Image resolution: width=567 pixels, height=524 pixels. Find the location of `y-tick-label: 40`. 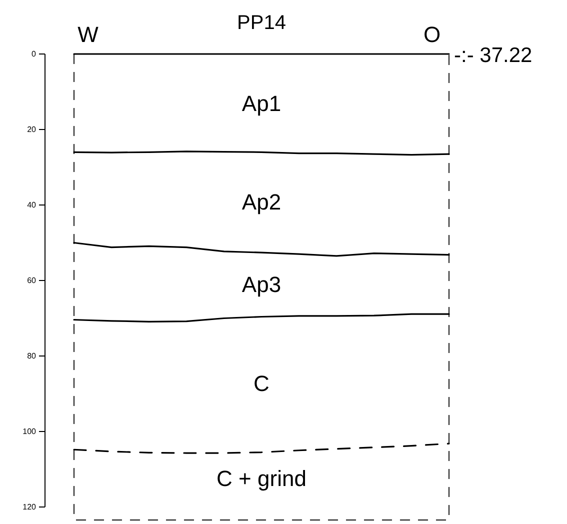

y-tick-label: 40 is located at coordinates (32, 205).